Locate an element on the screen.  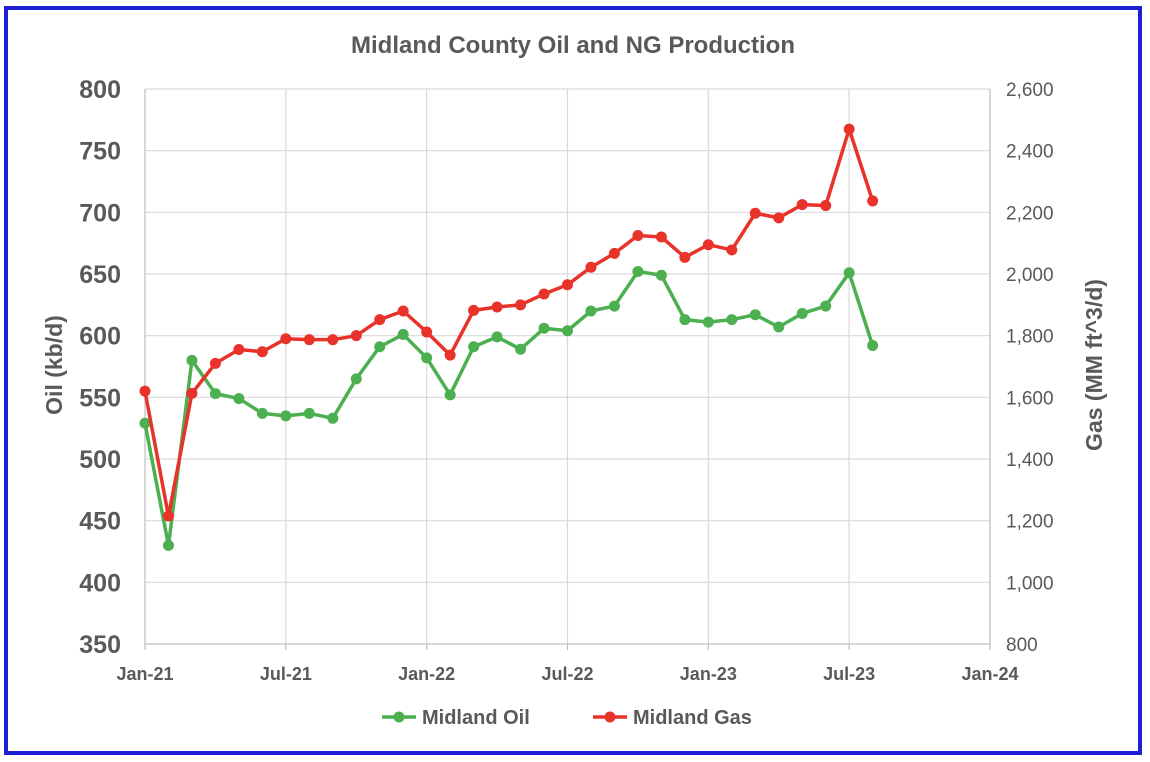
y-left-tick-label: 800 is located at coordinates (100, 90).